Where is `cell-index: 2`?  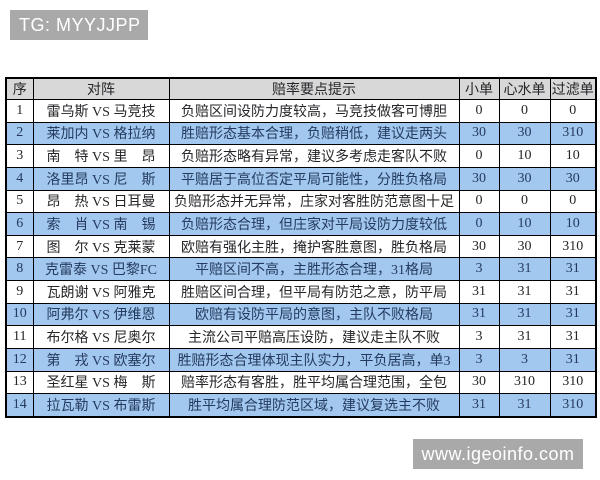
cell-index: 2 is located at coordinates (19, 133).